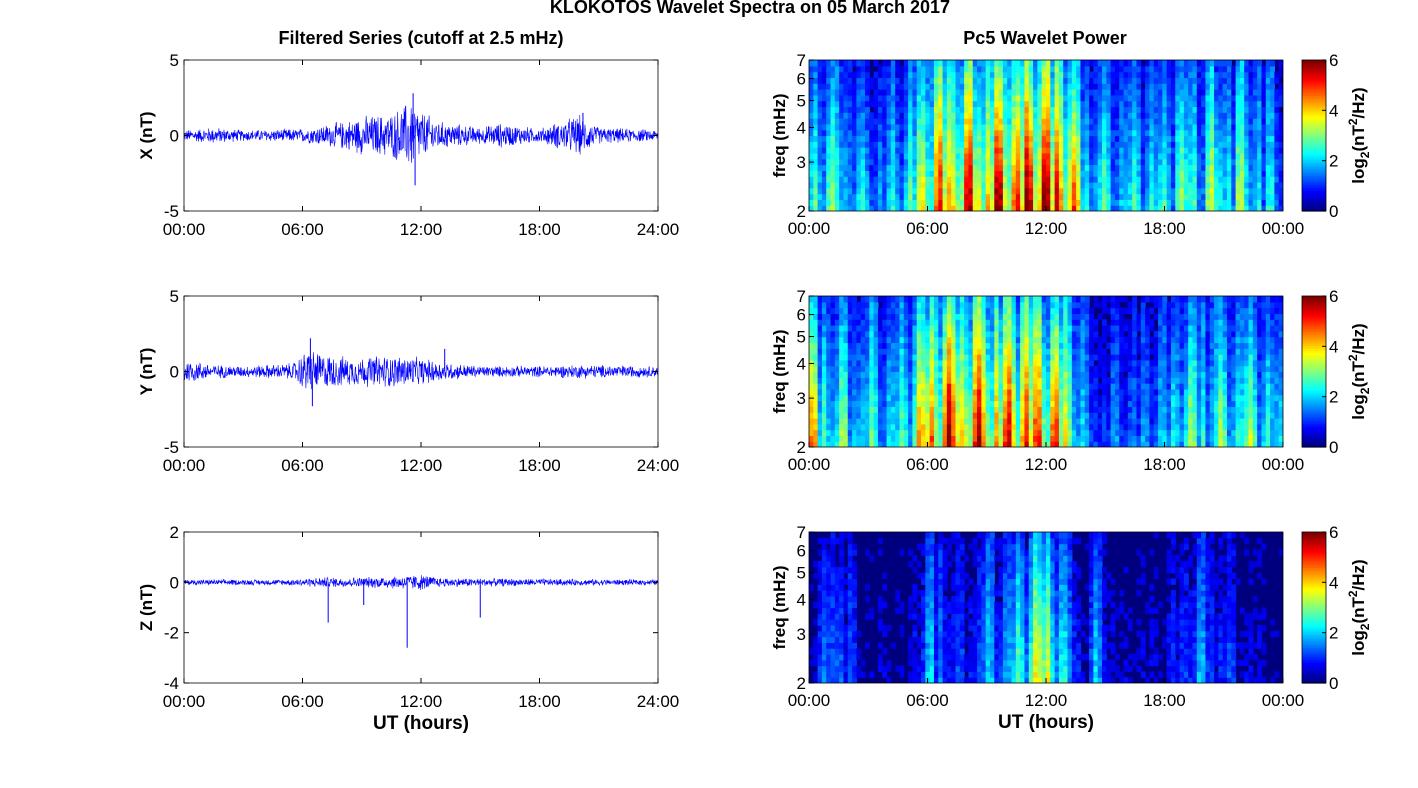 This screenshot has width=1418, height=788. Describe the element at coordinates (174, 372) in the screenshot. I see `y-tick-label: 0` at that location.